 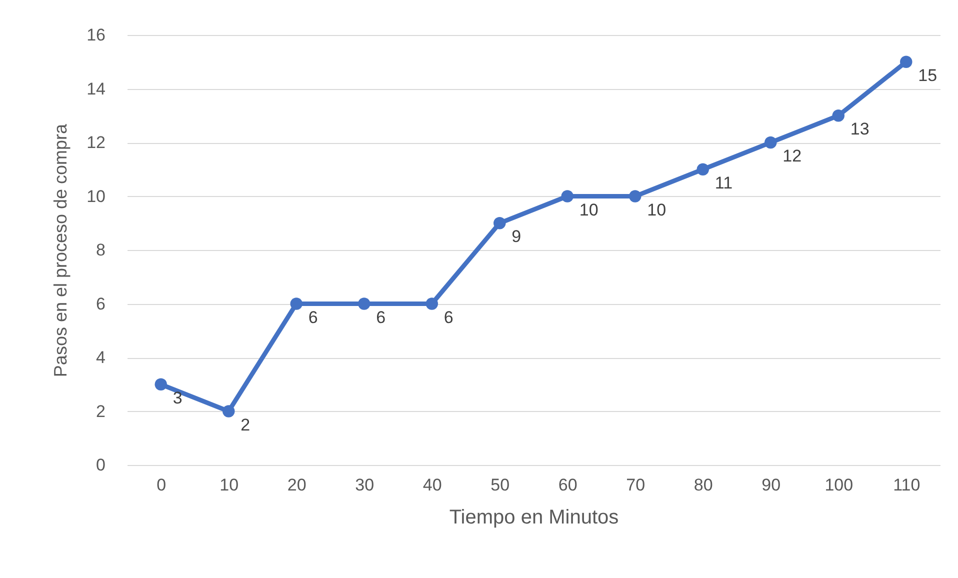 I want to click on y-tick-label: 14, so click(x=96, y=88).